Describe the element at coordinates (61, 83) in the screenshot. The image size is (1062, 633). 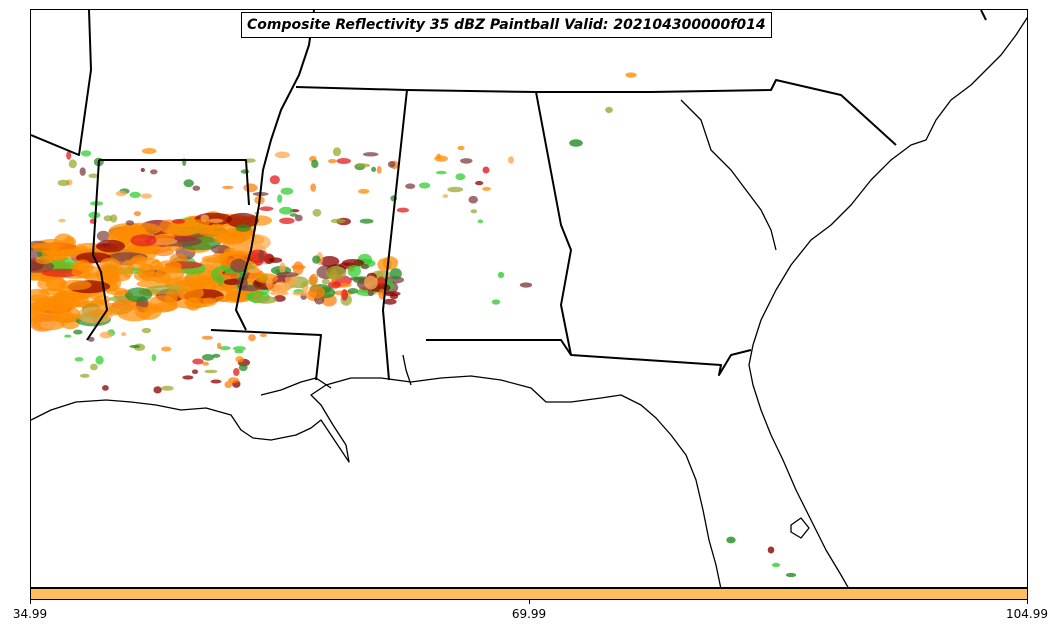
I see `oklahoma-arkansas-border` at that location.